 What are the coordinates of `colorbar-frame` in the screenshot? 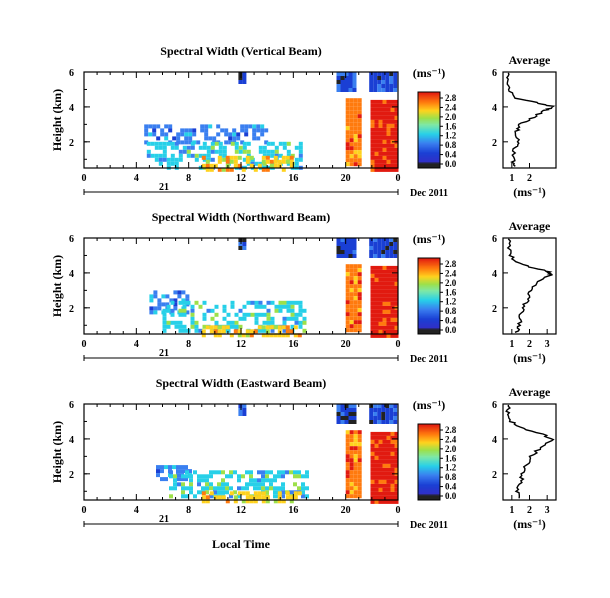 It's located at (429, 130).